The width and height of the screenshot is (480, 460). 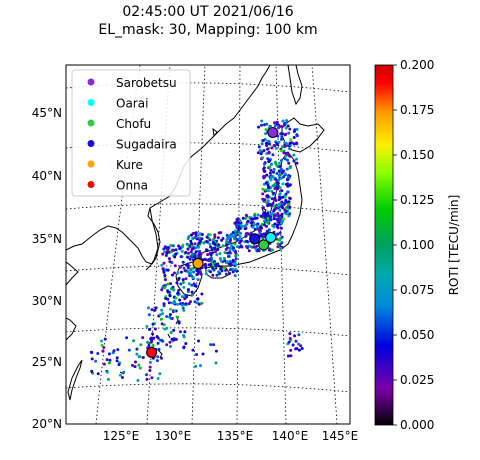 What do you see at coordinates (417, 110) in the screenshot?
I see `colorbar-tick-label: 0.175` at bounding box center [417, 110].